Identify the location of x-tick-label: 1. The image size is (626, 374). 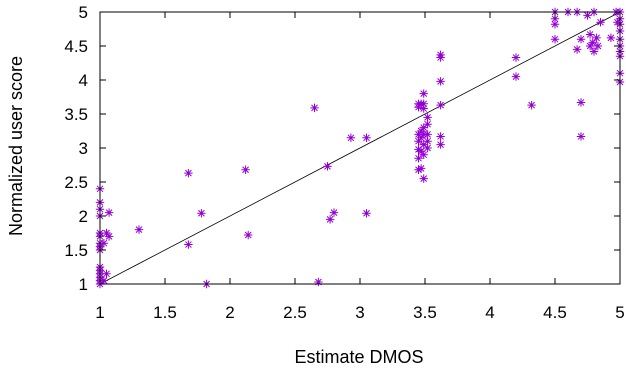
(99, 312).